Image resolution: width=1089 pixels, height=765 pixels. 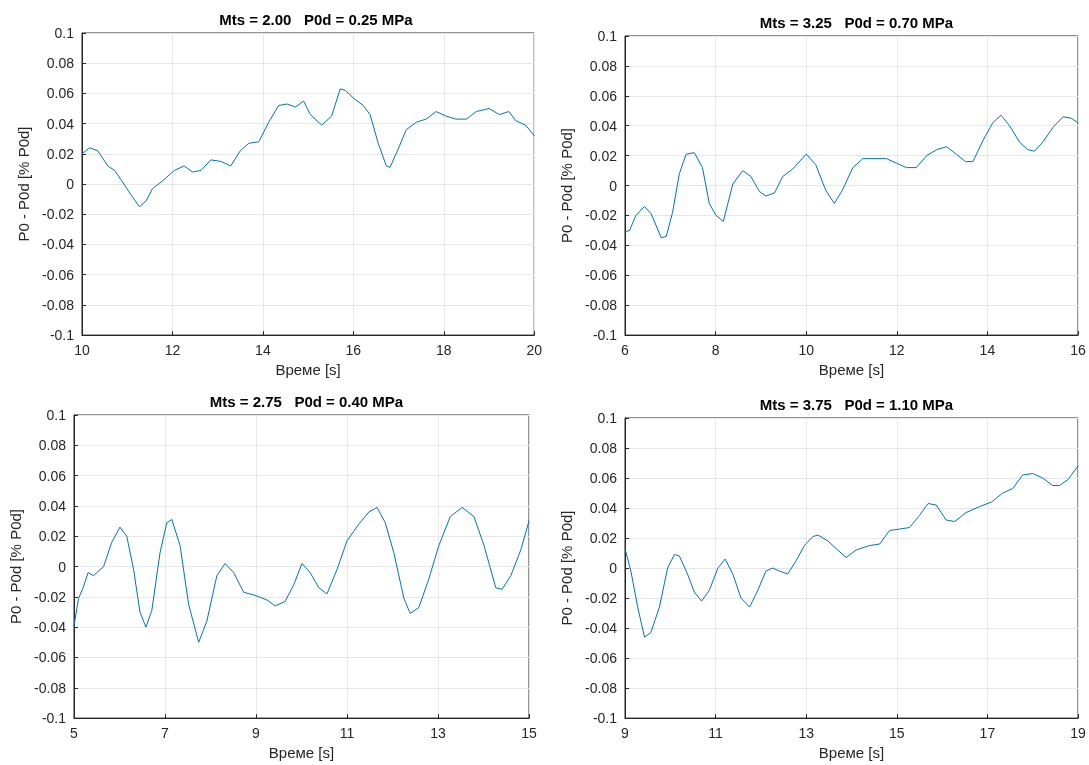 What do you see at coordinates (534, 350) in the screenshot?
I see `x-tick-label: 20` at bounding box center [534, 350].